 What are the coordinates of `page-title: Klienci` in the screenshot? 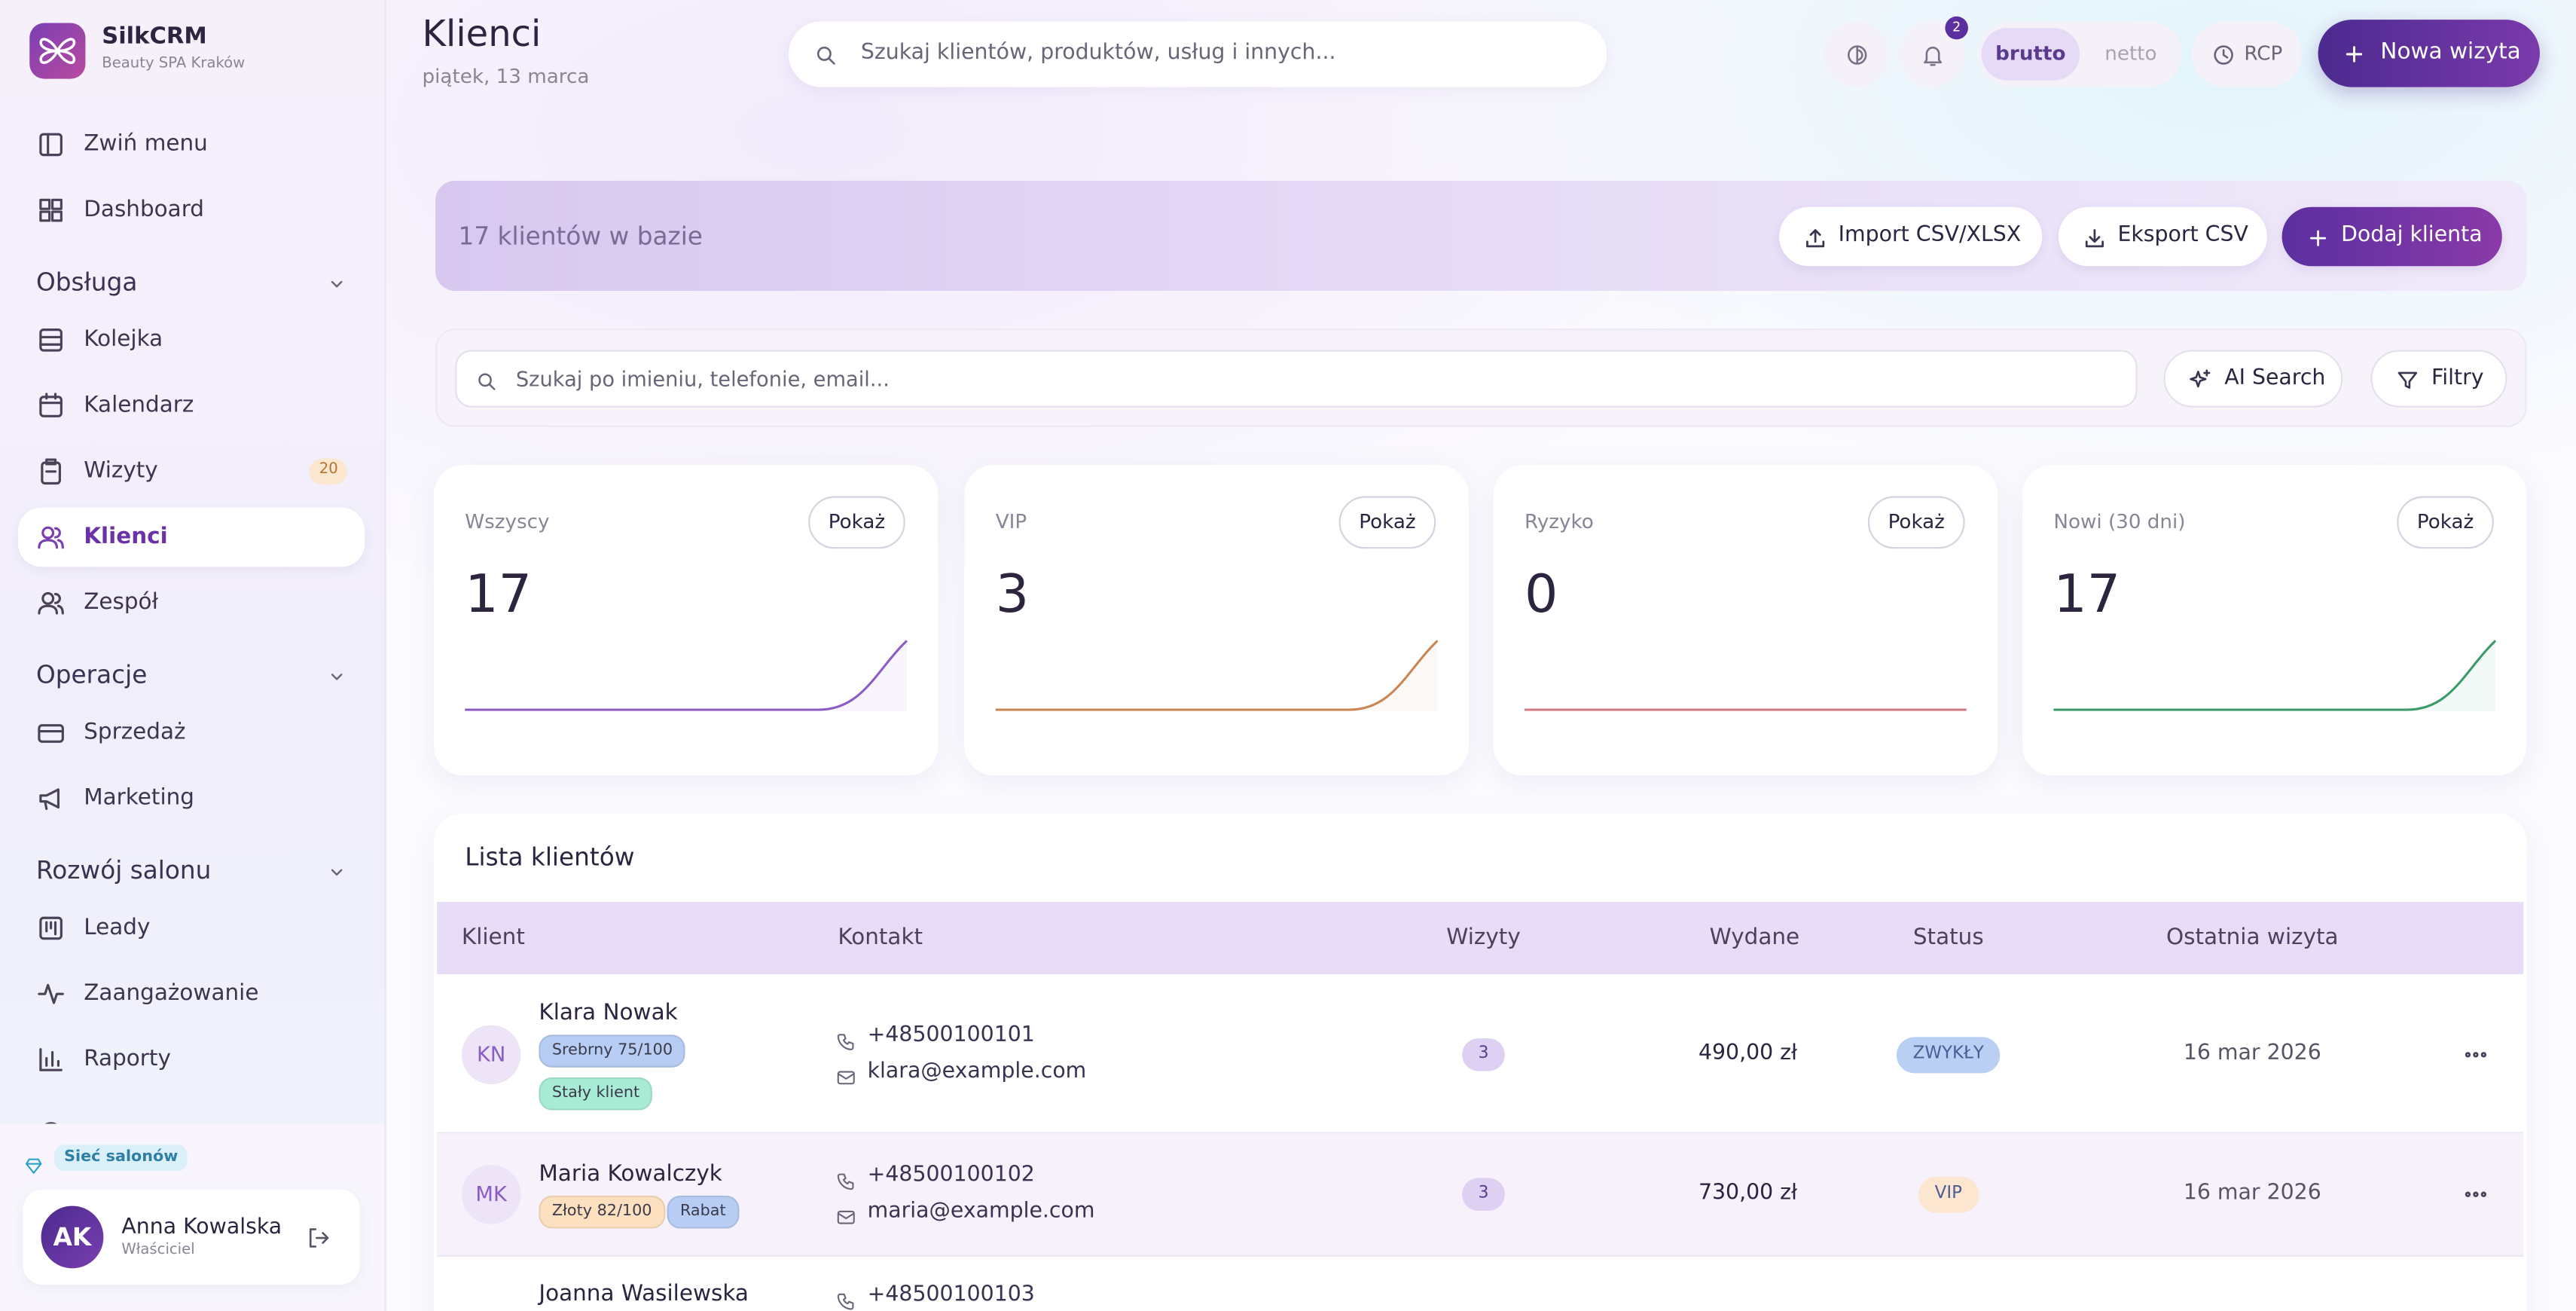 It's located at (482, 35).